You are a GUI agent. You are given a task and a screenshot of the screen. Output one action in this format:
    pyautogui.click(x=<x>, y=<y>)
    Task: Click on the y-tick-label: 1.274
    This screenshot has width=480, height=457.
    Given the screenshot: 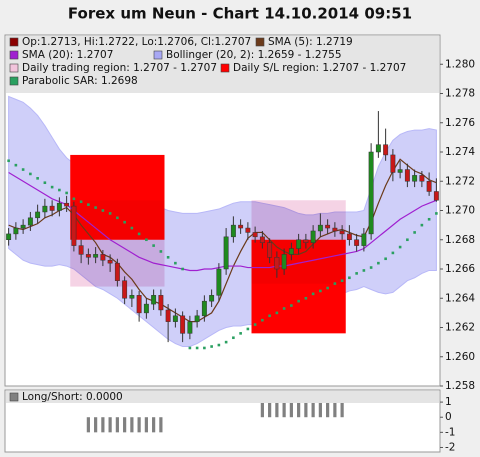 What is the action you would take?
    pyautogui.click(x=460, y=152)
    